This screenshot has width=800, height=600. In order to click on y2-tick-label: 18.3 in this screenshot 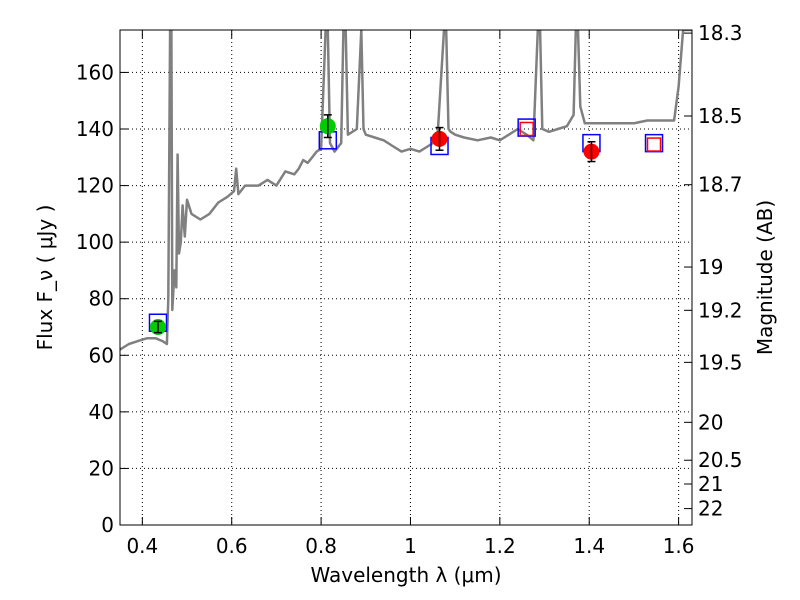, I will do `click(720, 33)`.